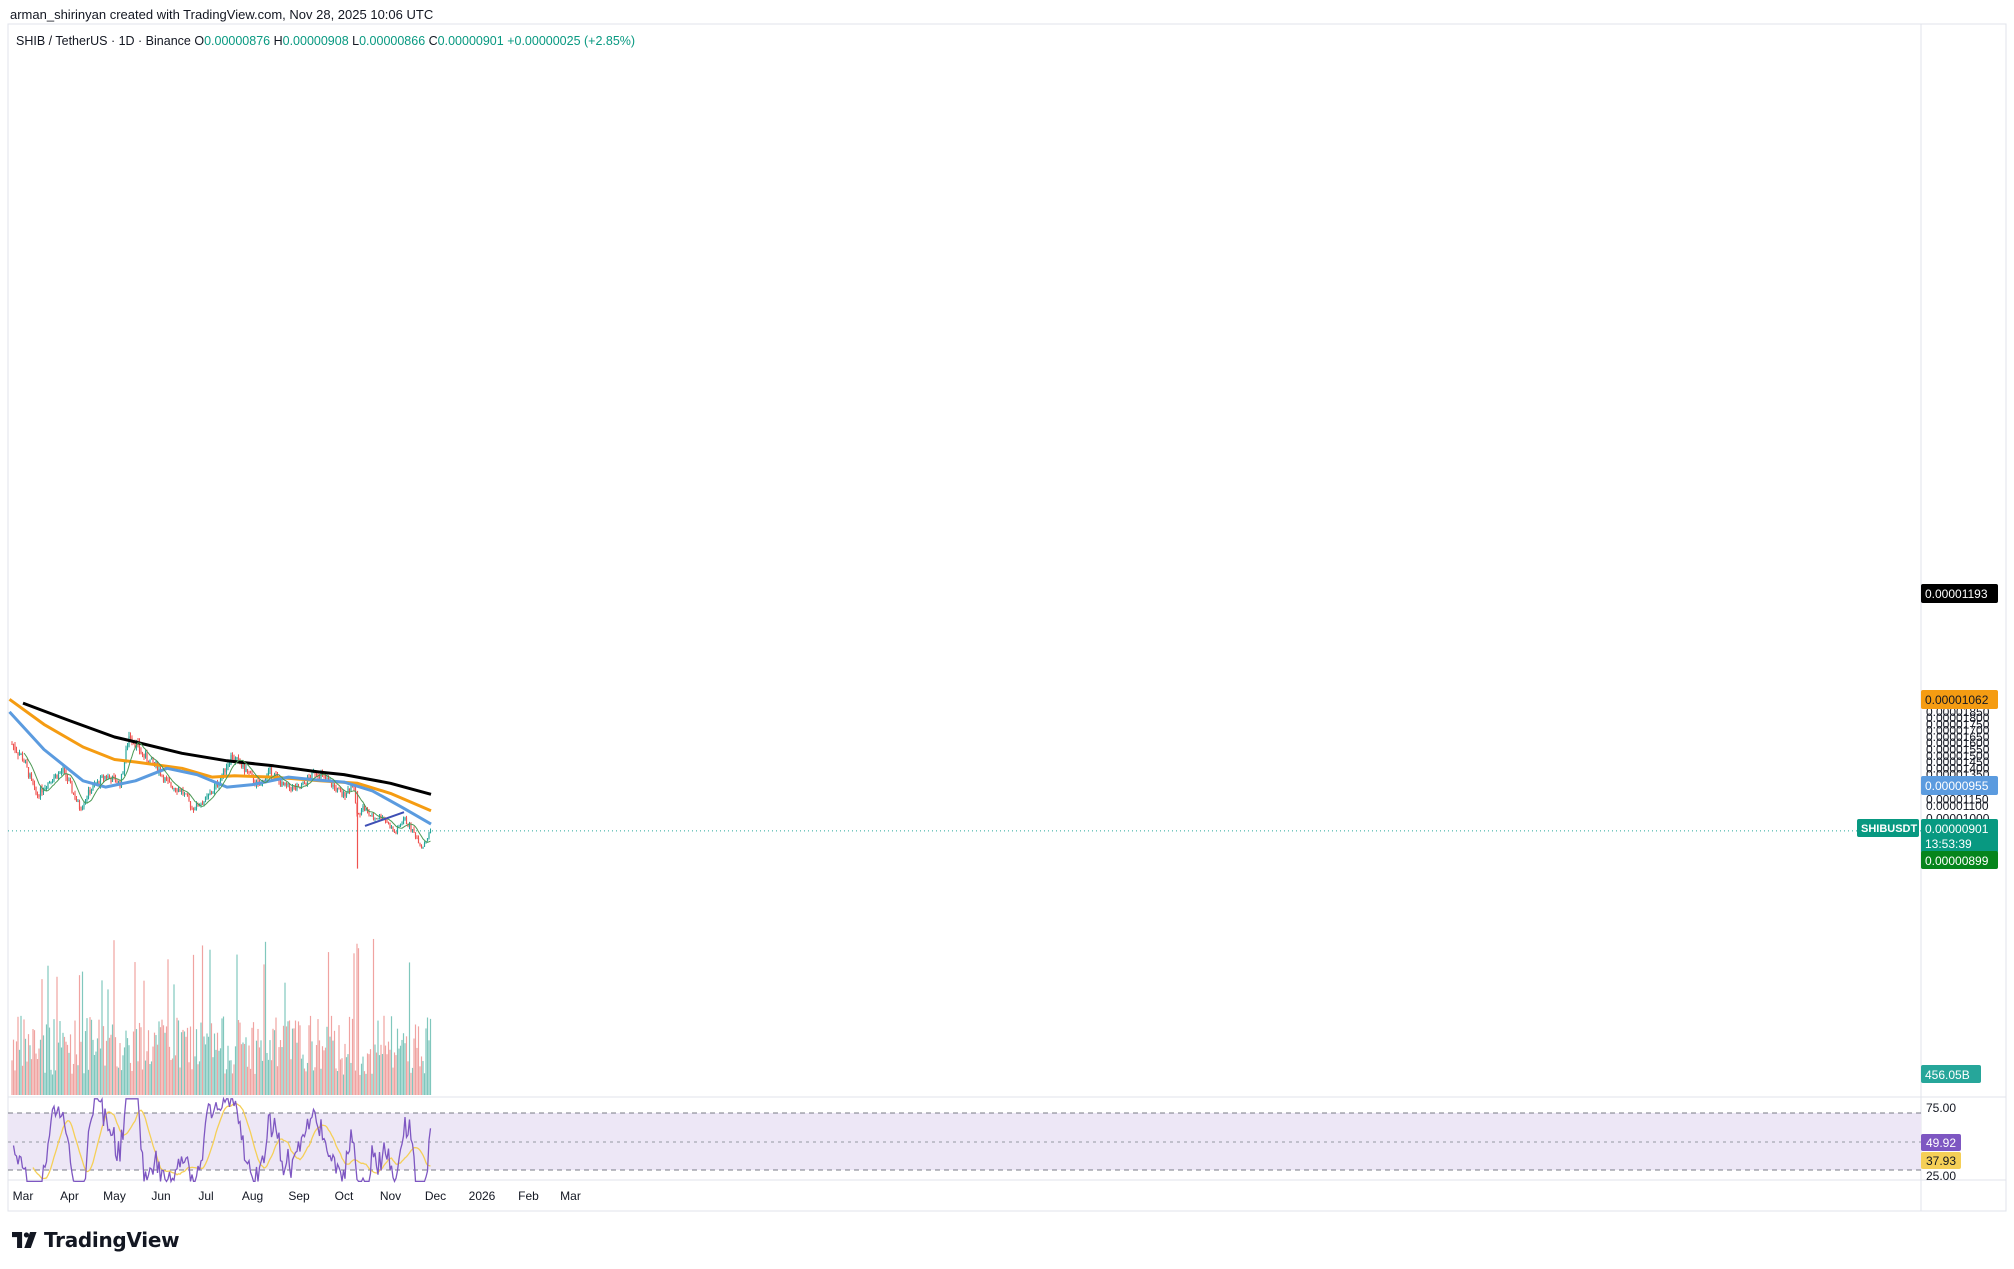  What do you see at coordinates (1959, 785) in the screenshot?
I see `ma-blue-label: 0.00000955` at bounding box center [1959, 785].